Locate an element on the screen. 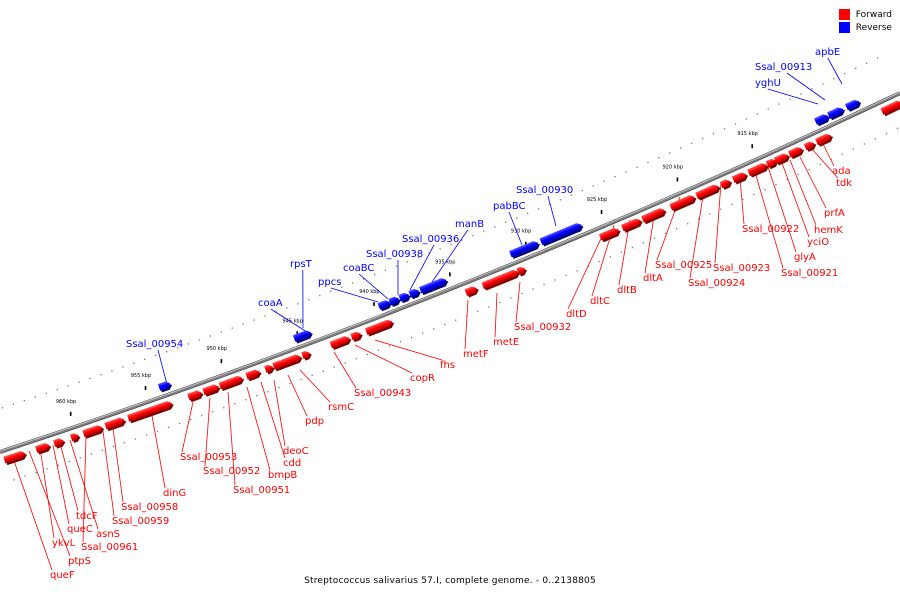  scale-tick-label: 915 kbp is located at coordinates (747, 134).